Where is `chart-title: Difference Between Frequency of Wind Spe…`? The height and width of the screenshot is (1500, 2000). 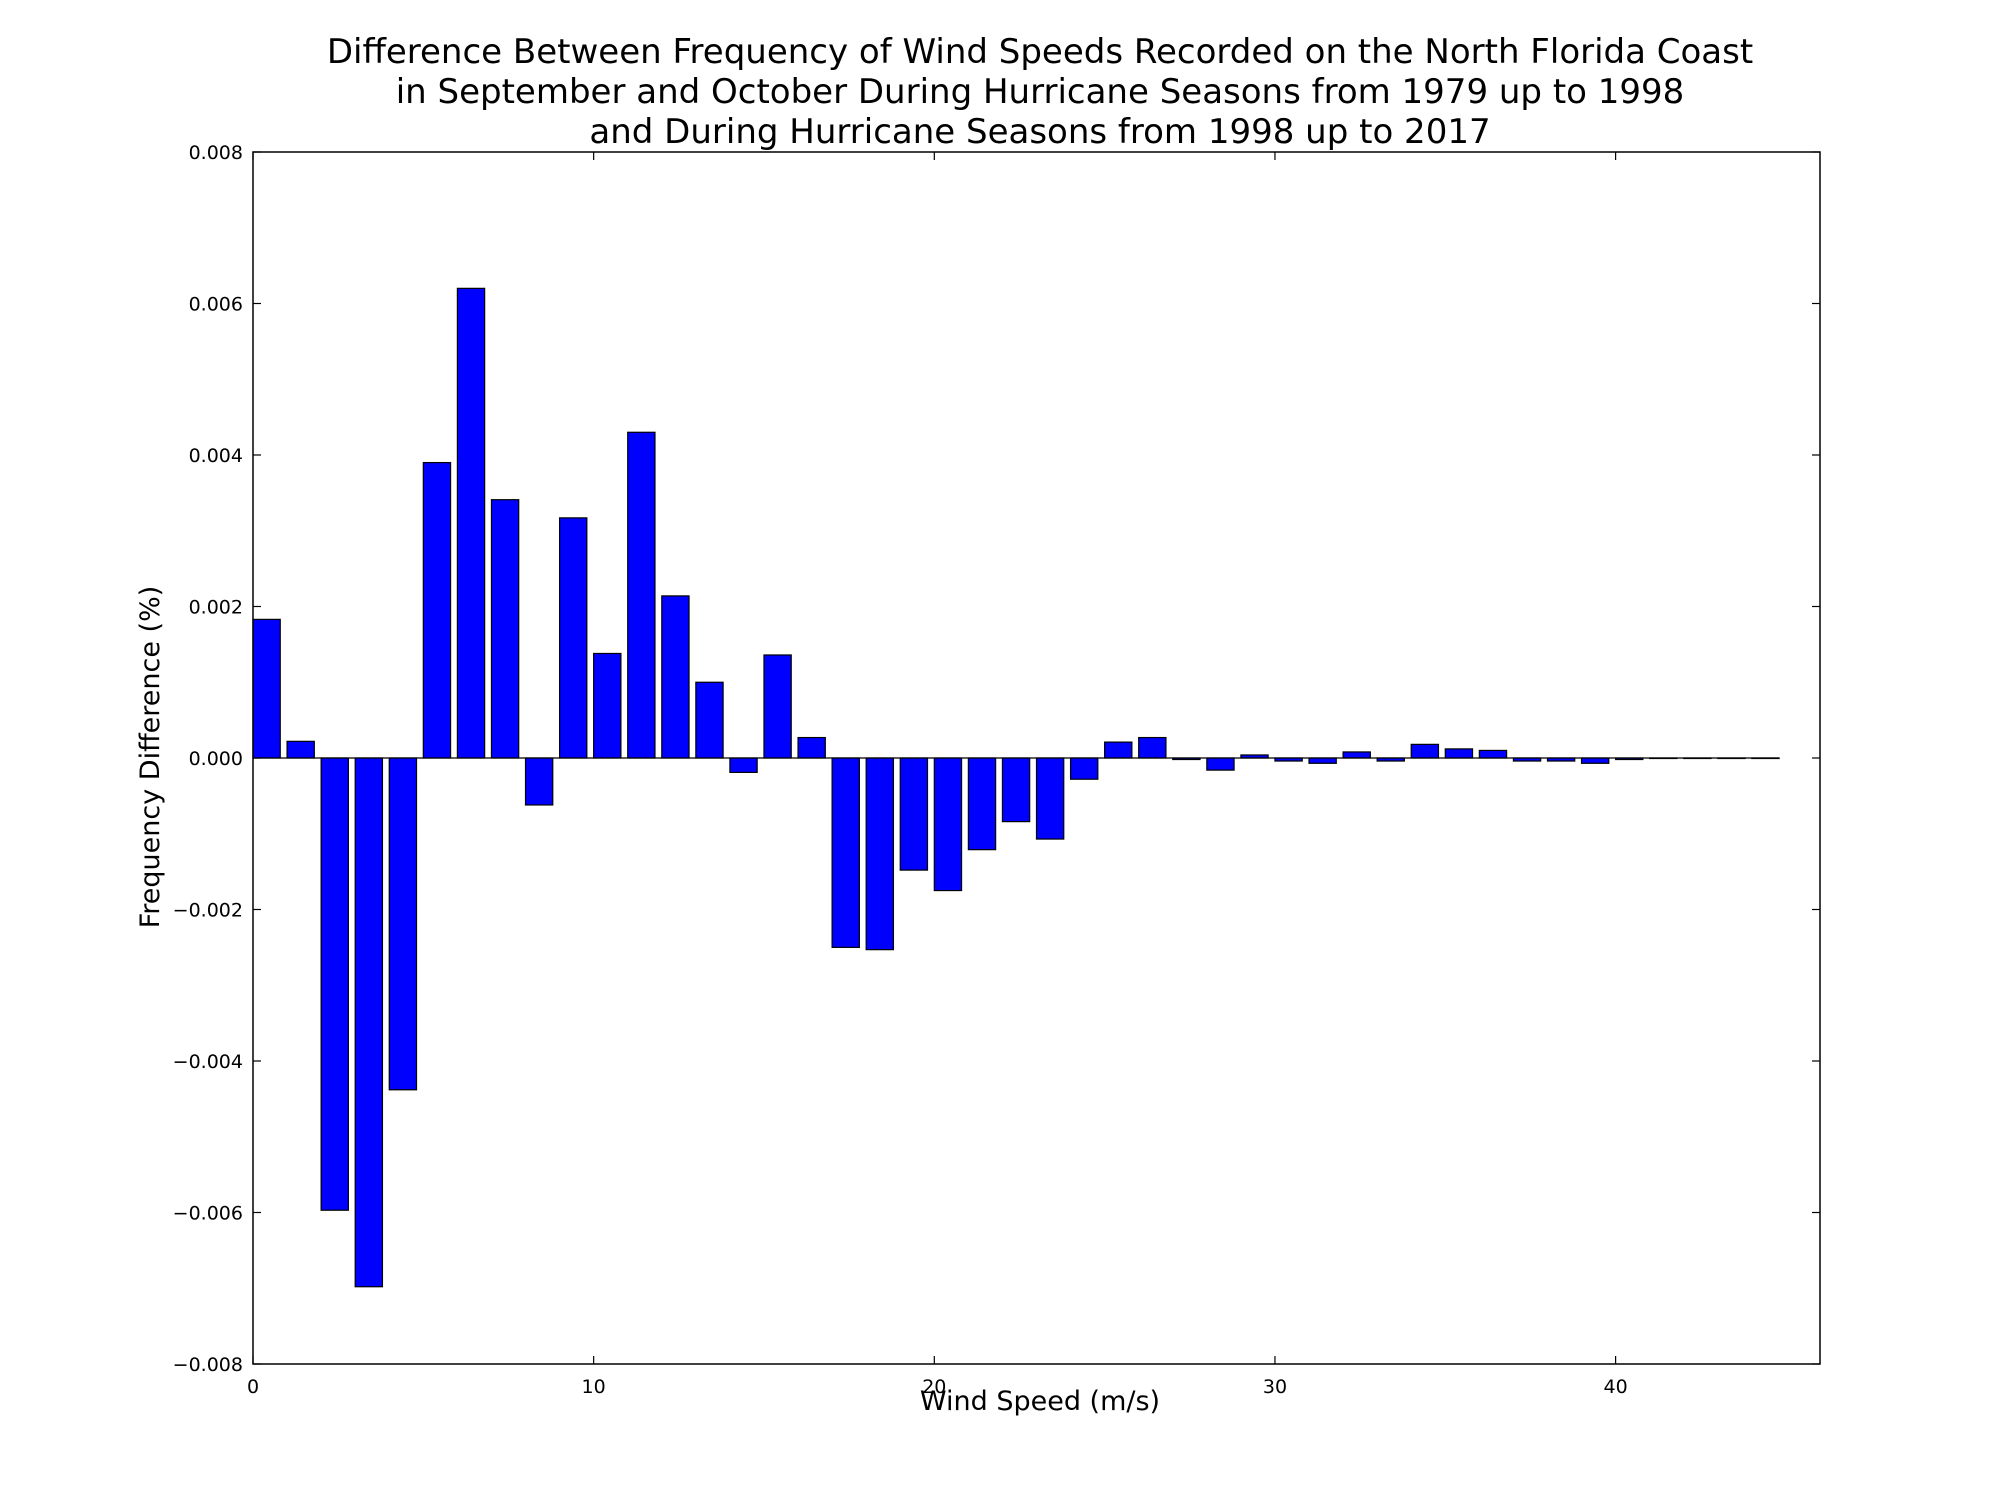
chart-title: Difference Between Frequency of Wind Spe… is located at coordinates (1040, 92).